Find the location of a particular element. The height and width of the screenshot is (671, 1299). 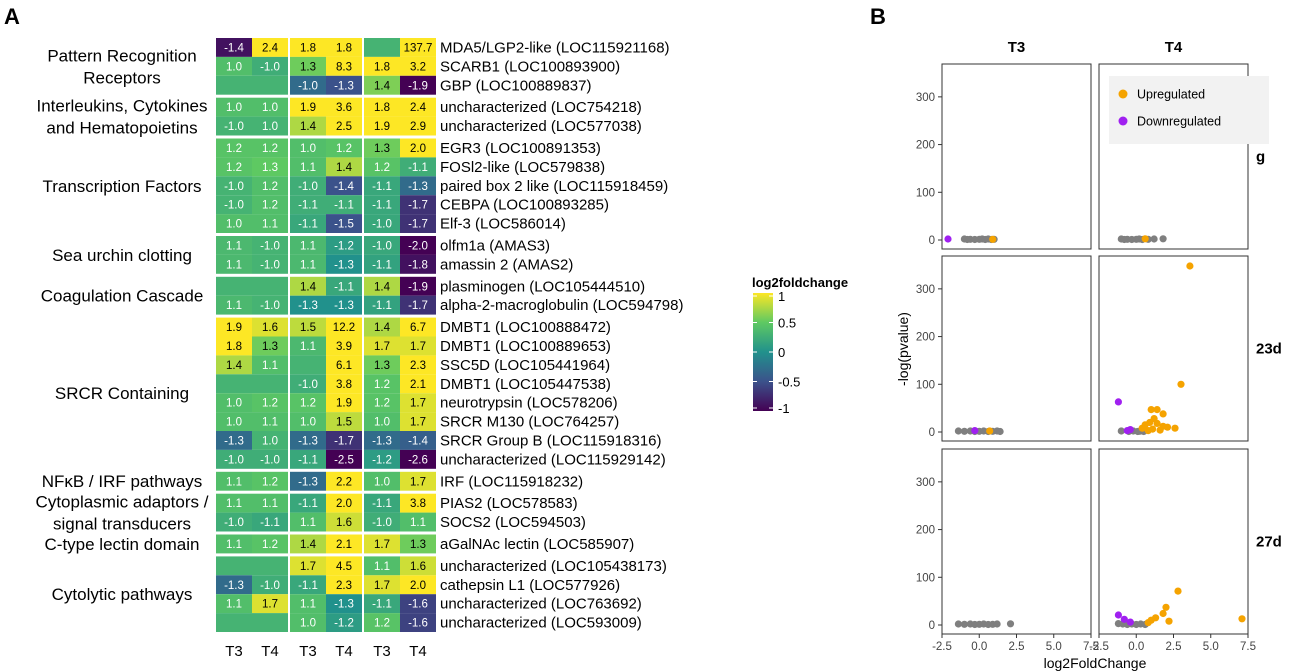

heatmap-cell-label: 1.6 is located at coordinates (344, 523).